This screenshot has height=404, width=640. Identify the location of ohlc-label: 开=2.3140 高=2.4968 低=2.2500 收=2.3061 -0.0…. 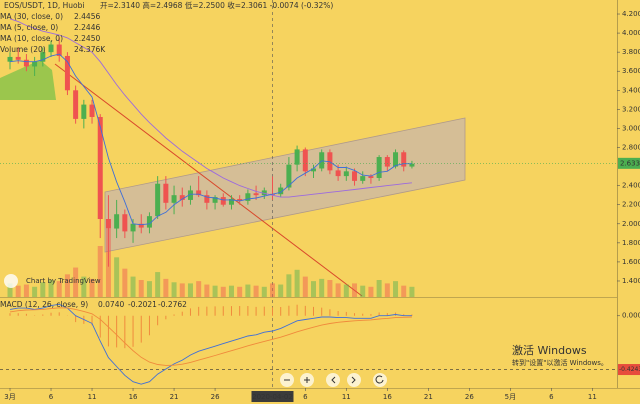
(216, 5).